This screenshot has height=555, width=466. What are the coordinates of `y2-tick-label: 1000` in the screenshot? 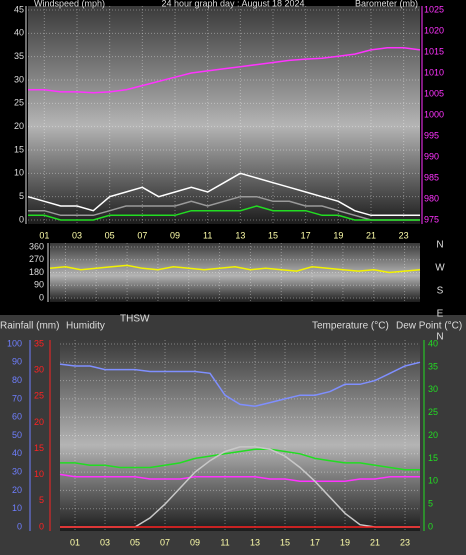 It's located at (434, 114).